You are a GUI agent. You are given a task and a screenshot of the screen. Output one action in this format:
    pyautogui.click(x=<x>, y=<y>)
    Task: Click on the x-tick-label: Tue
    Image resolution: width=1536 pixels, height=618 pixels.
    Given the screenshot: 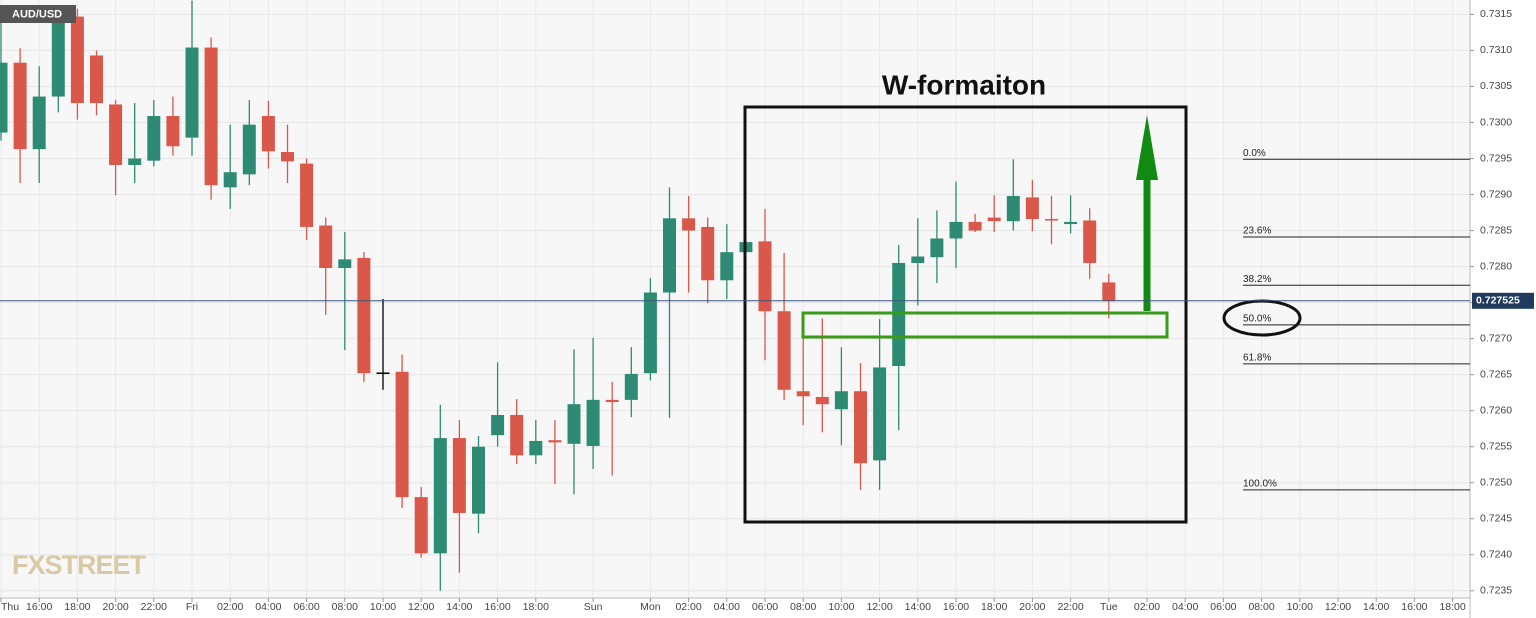 What is the action you would take?
    pyautogui.click(x=1109, y=607)
    